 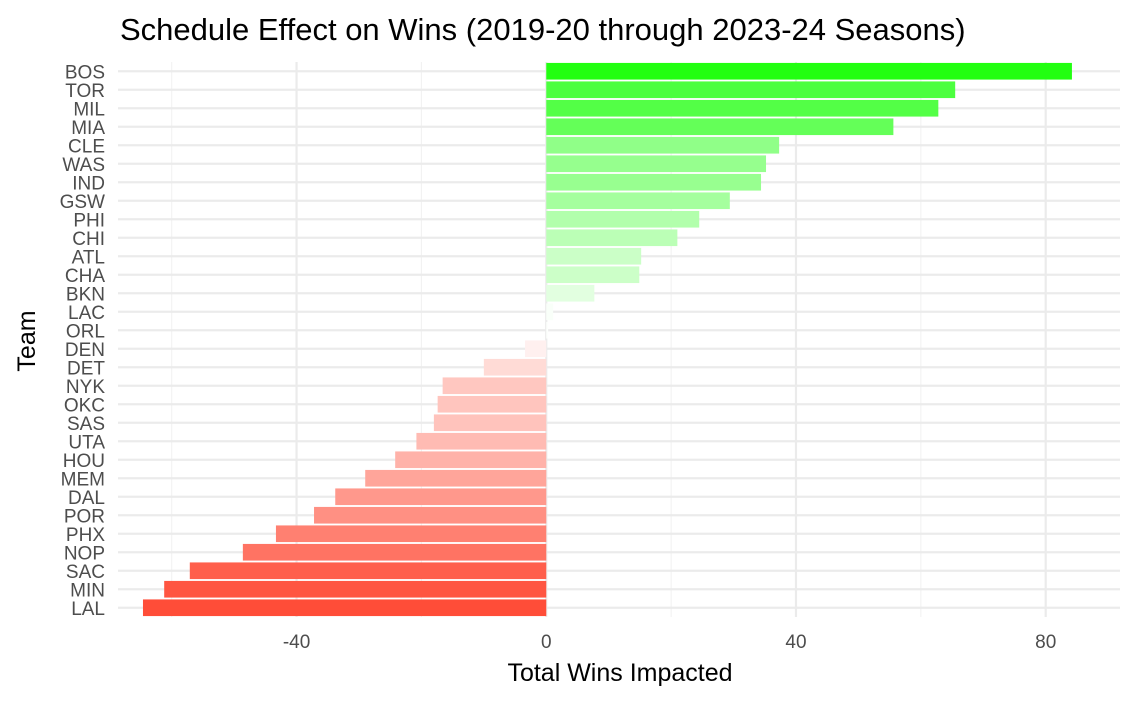 I want to click on bar-gsw, so click(x=638, y=201).